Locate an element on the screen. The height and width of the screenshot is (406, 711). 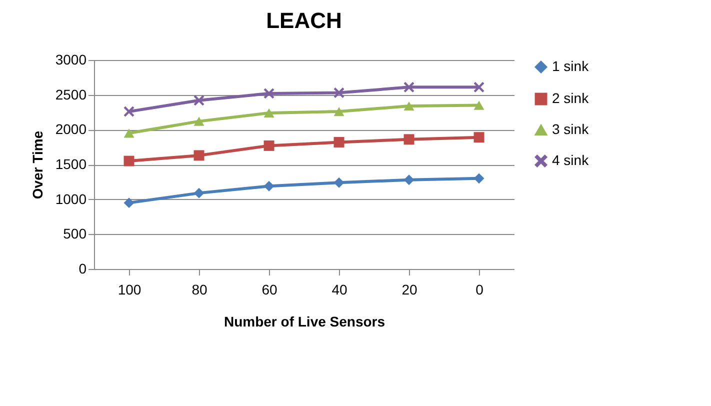
y-tick-label: 500 is located at coordinates (75, 234).